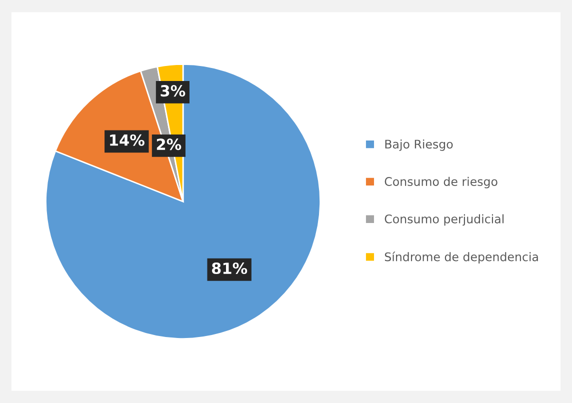  Describe the element at coordinates (230, 268) in the screenshot. I see `data-label: 81%` at that location.